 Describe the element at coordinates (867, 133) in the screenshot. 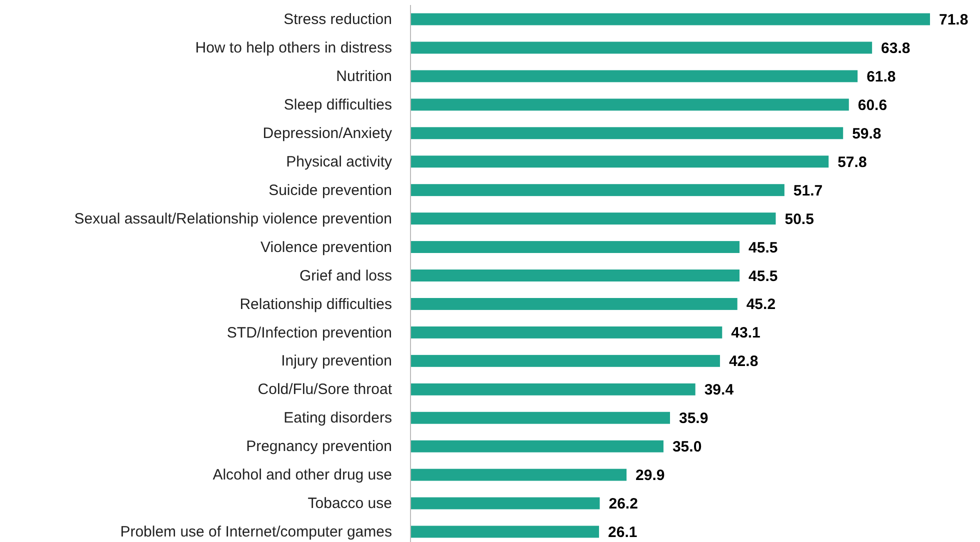

I see `data-label: 59.8` at that location.